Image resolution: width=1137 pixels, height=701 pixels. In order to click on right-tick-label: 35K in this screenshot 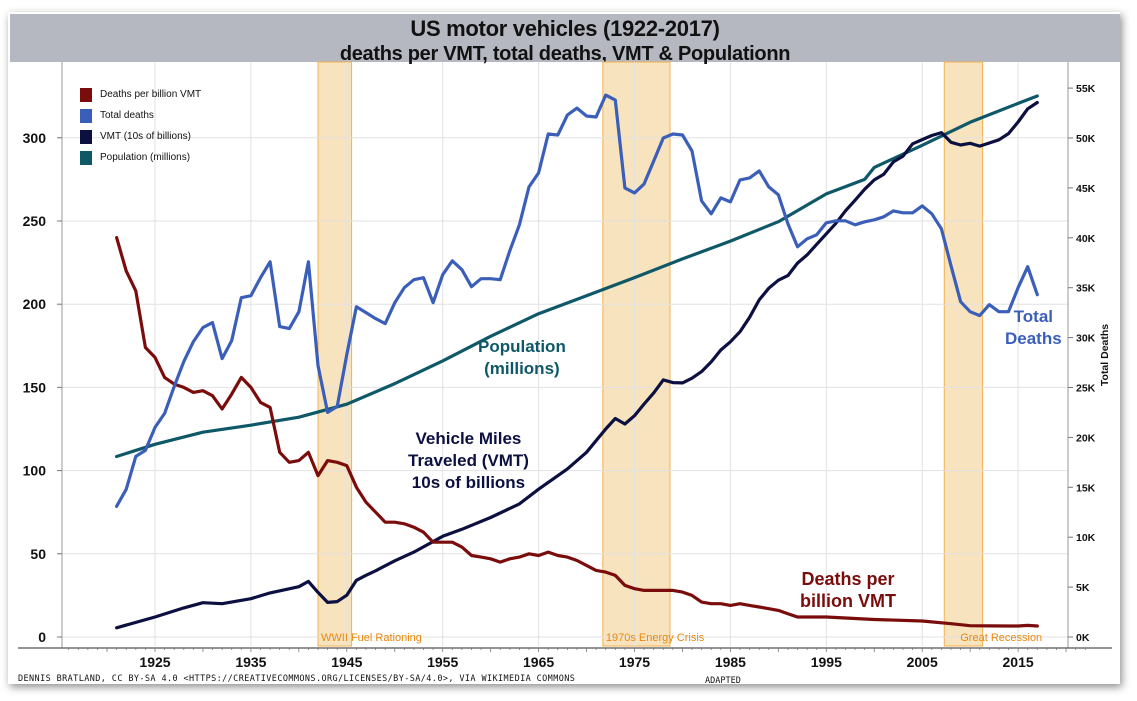, I will do `click(1086, 289)`.